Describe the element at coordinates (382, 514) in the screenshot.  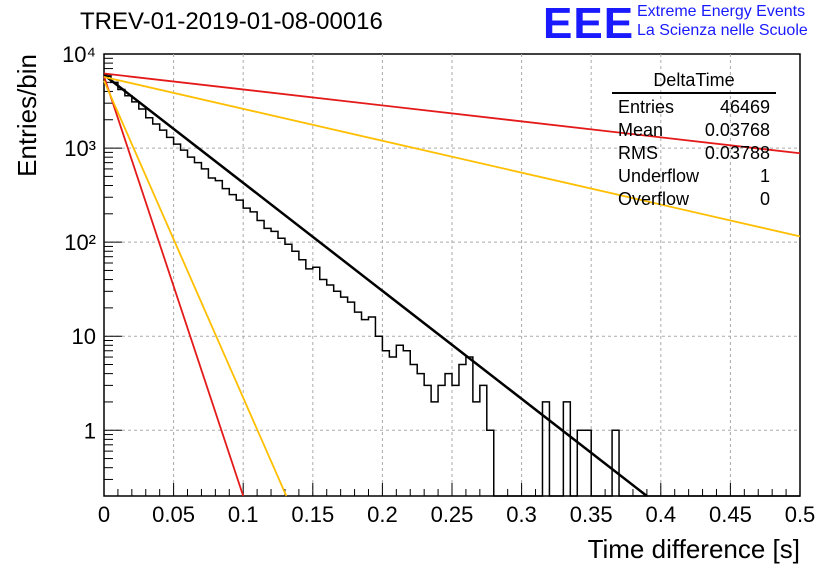
I see `x-tick-label: 0.2` at that location.